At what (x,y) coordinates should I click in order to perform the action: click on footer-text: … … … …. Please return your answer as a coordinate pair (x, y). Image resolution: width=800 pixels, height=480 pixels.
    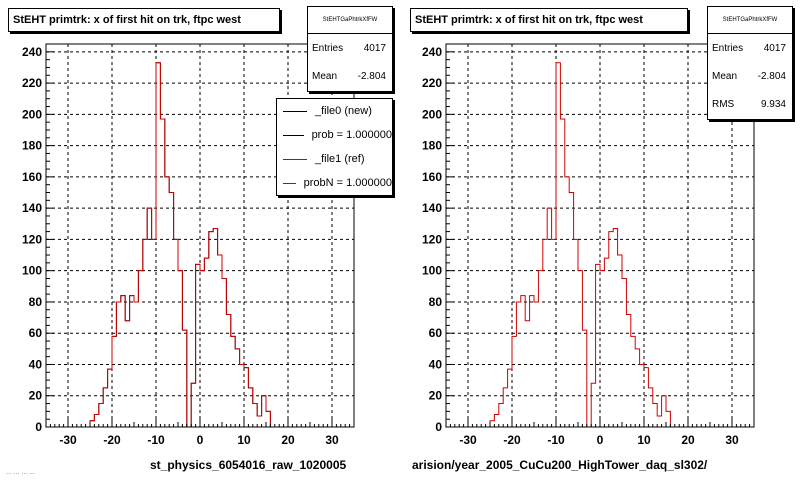
    Looking at the image, I should click on (21, 473).